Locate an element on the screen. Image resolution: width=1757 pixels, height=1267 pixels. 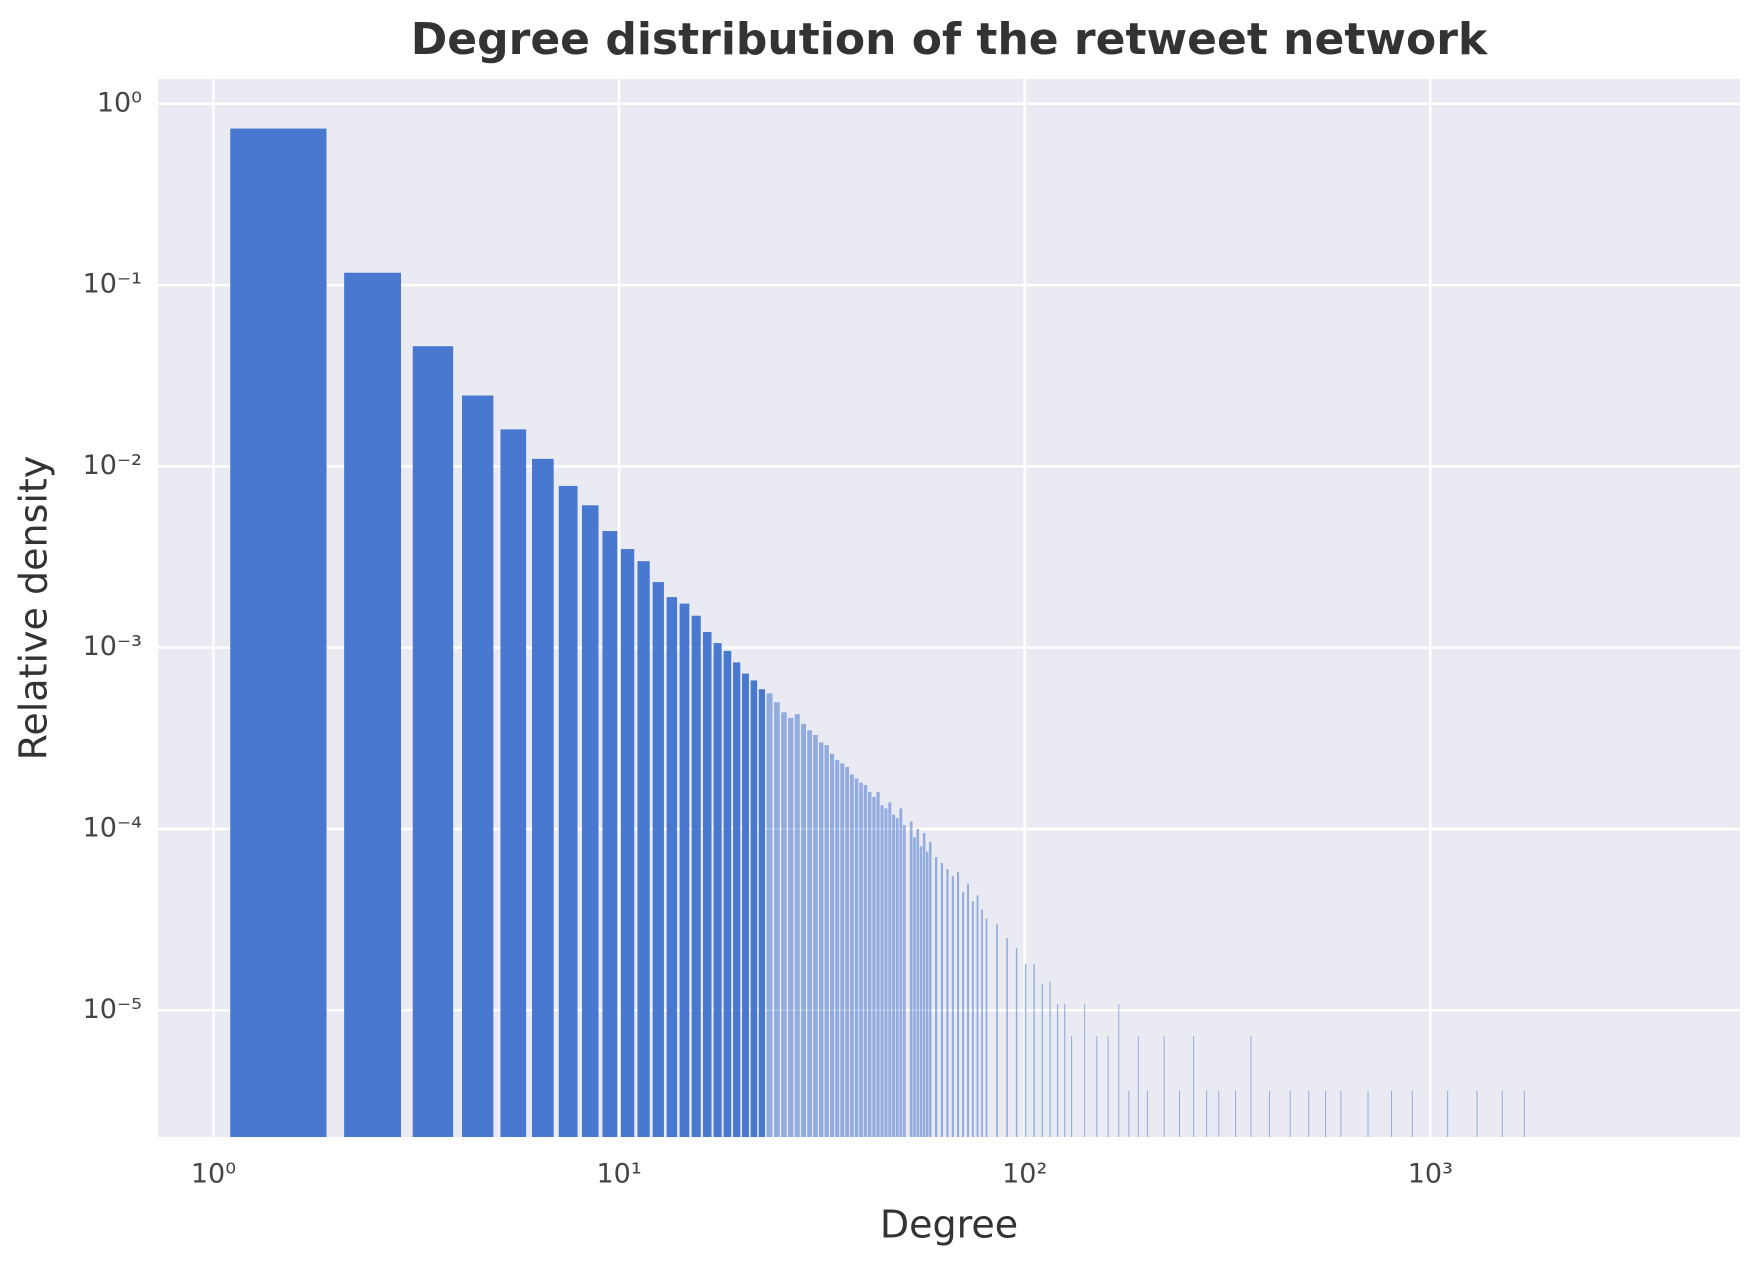
y-tick-label: 10⁻⁵ is located at coordinates (112, 1009).